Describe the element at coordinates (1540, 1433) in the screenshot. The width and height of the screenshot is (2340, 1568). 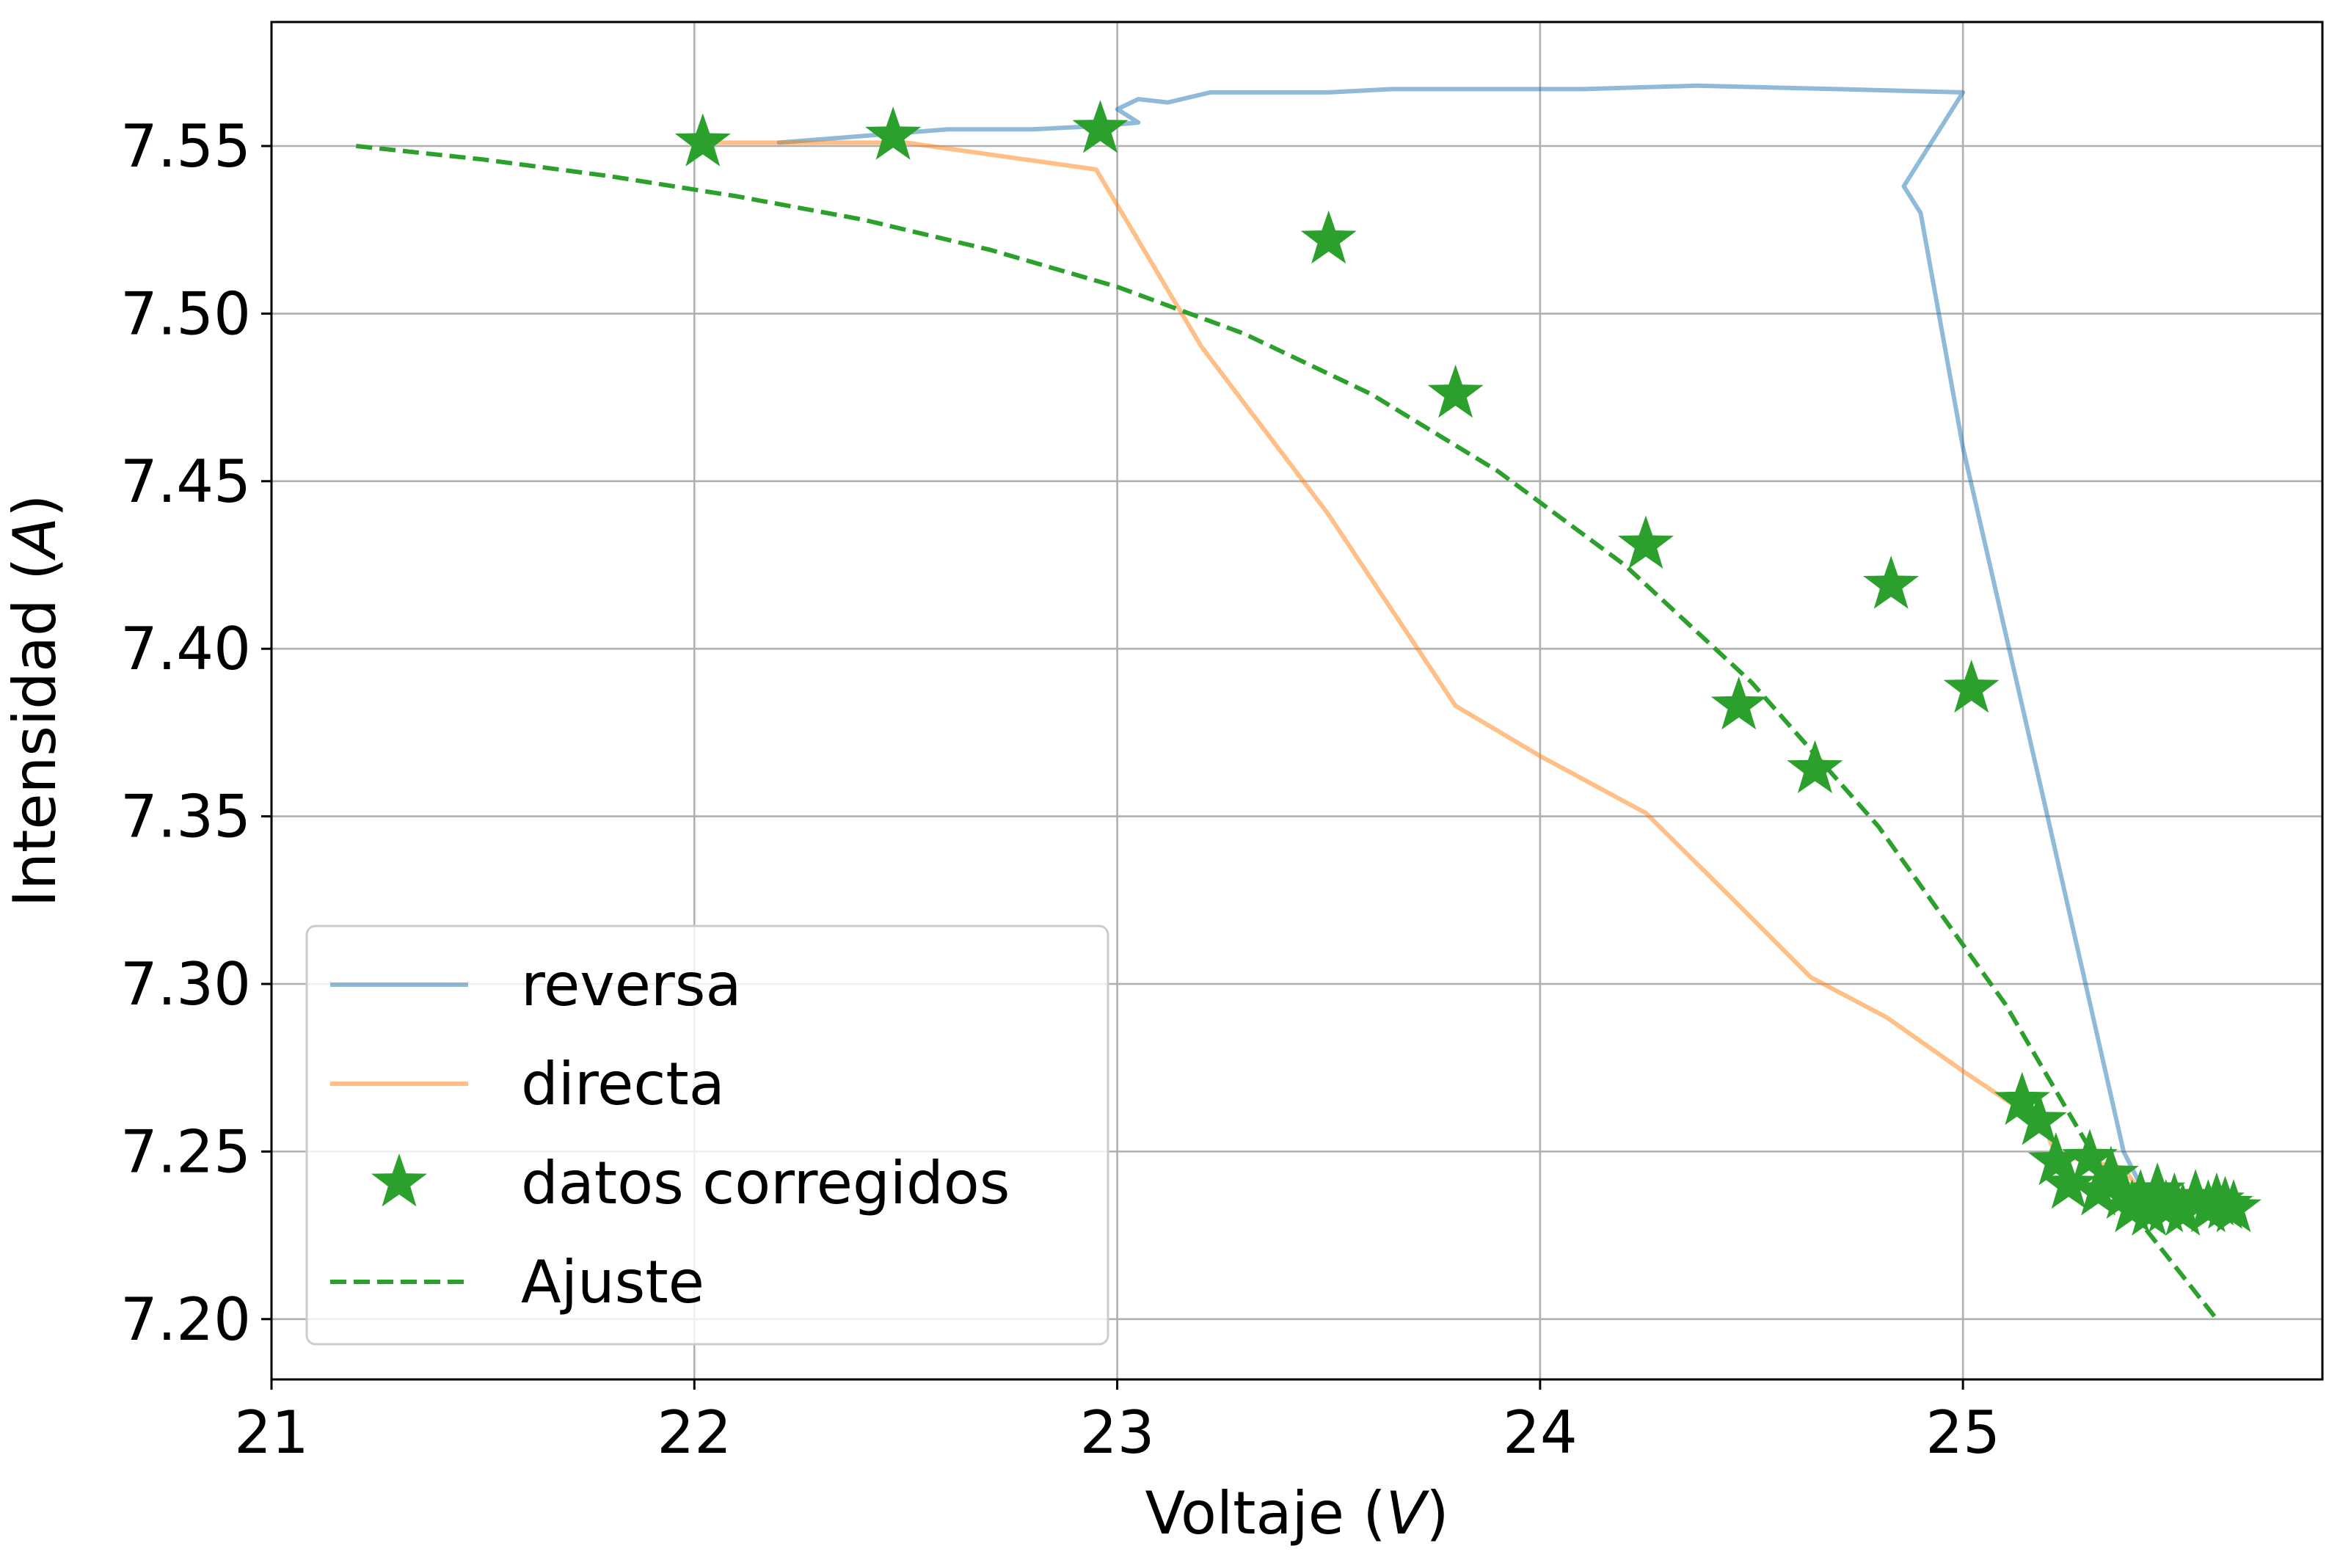
I see `x-tick-label: 24` at that location.